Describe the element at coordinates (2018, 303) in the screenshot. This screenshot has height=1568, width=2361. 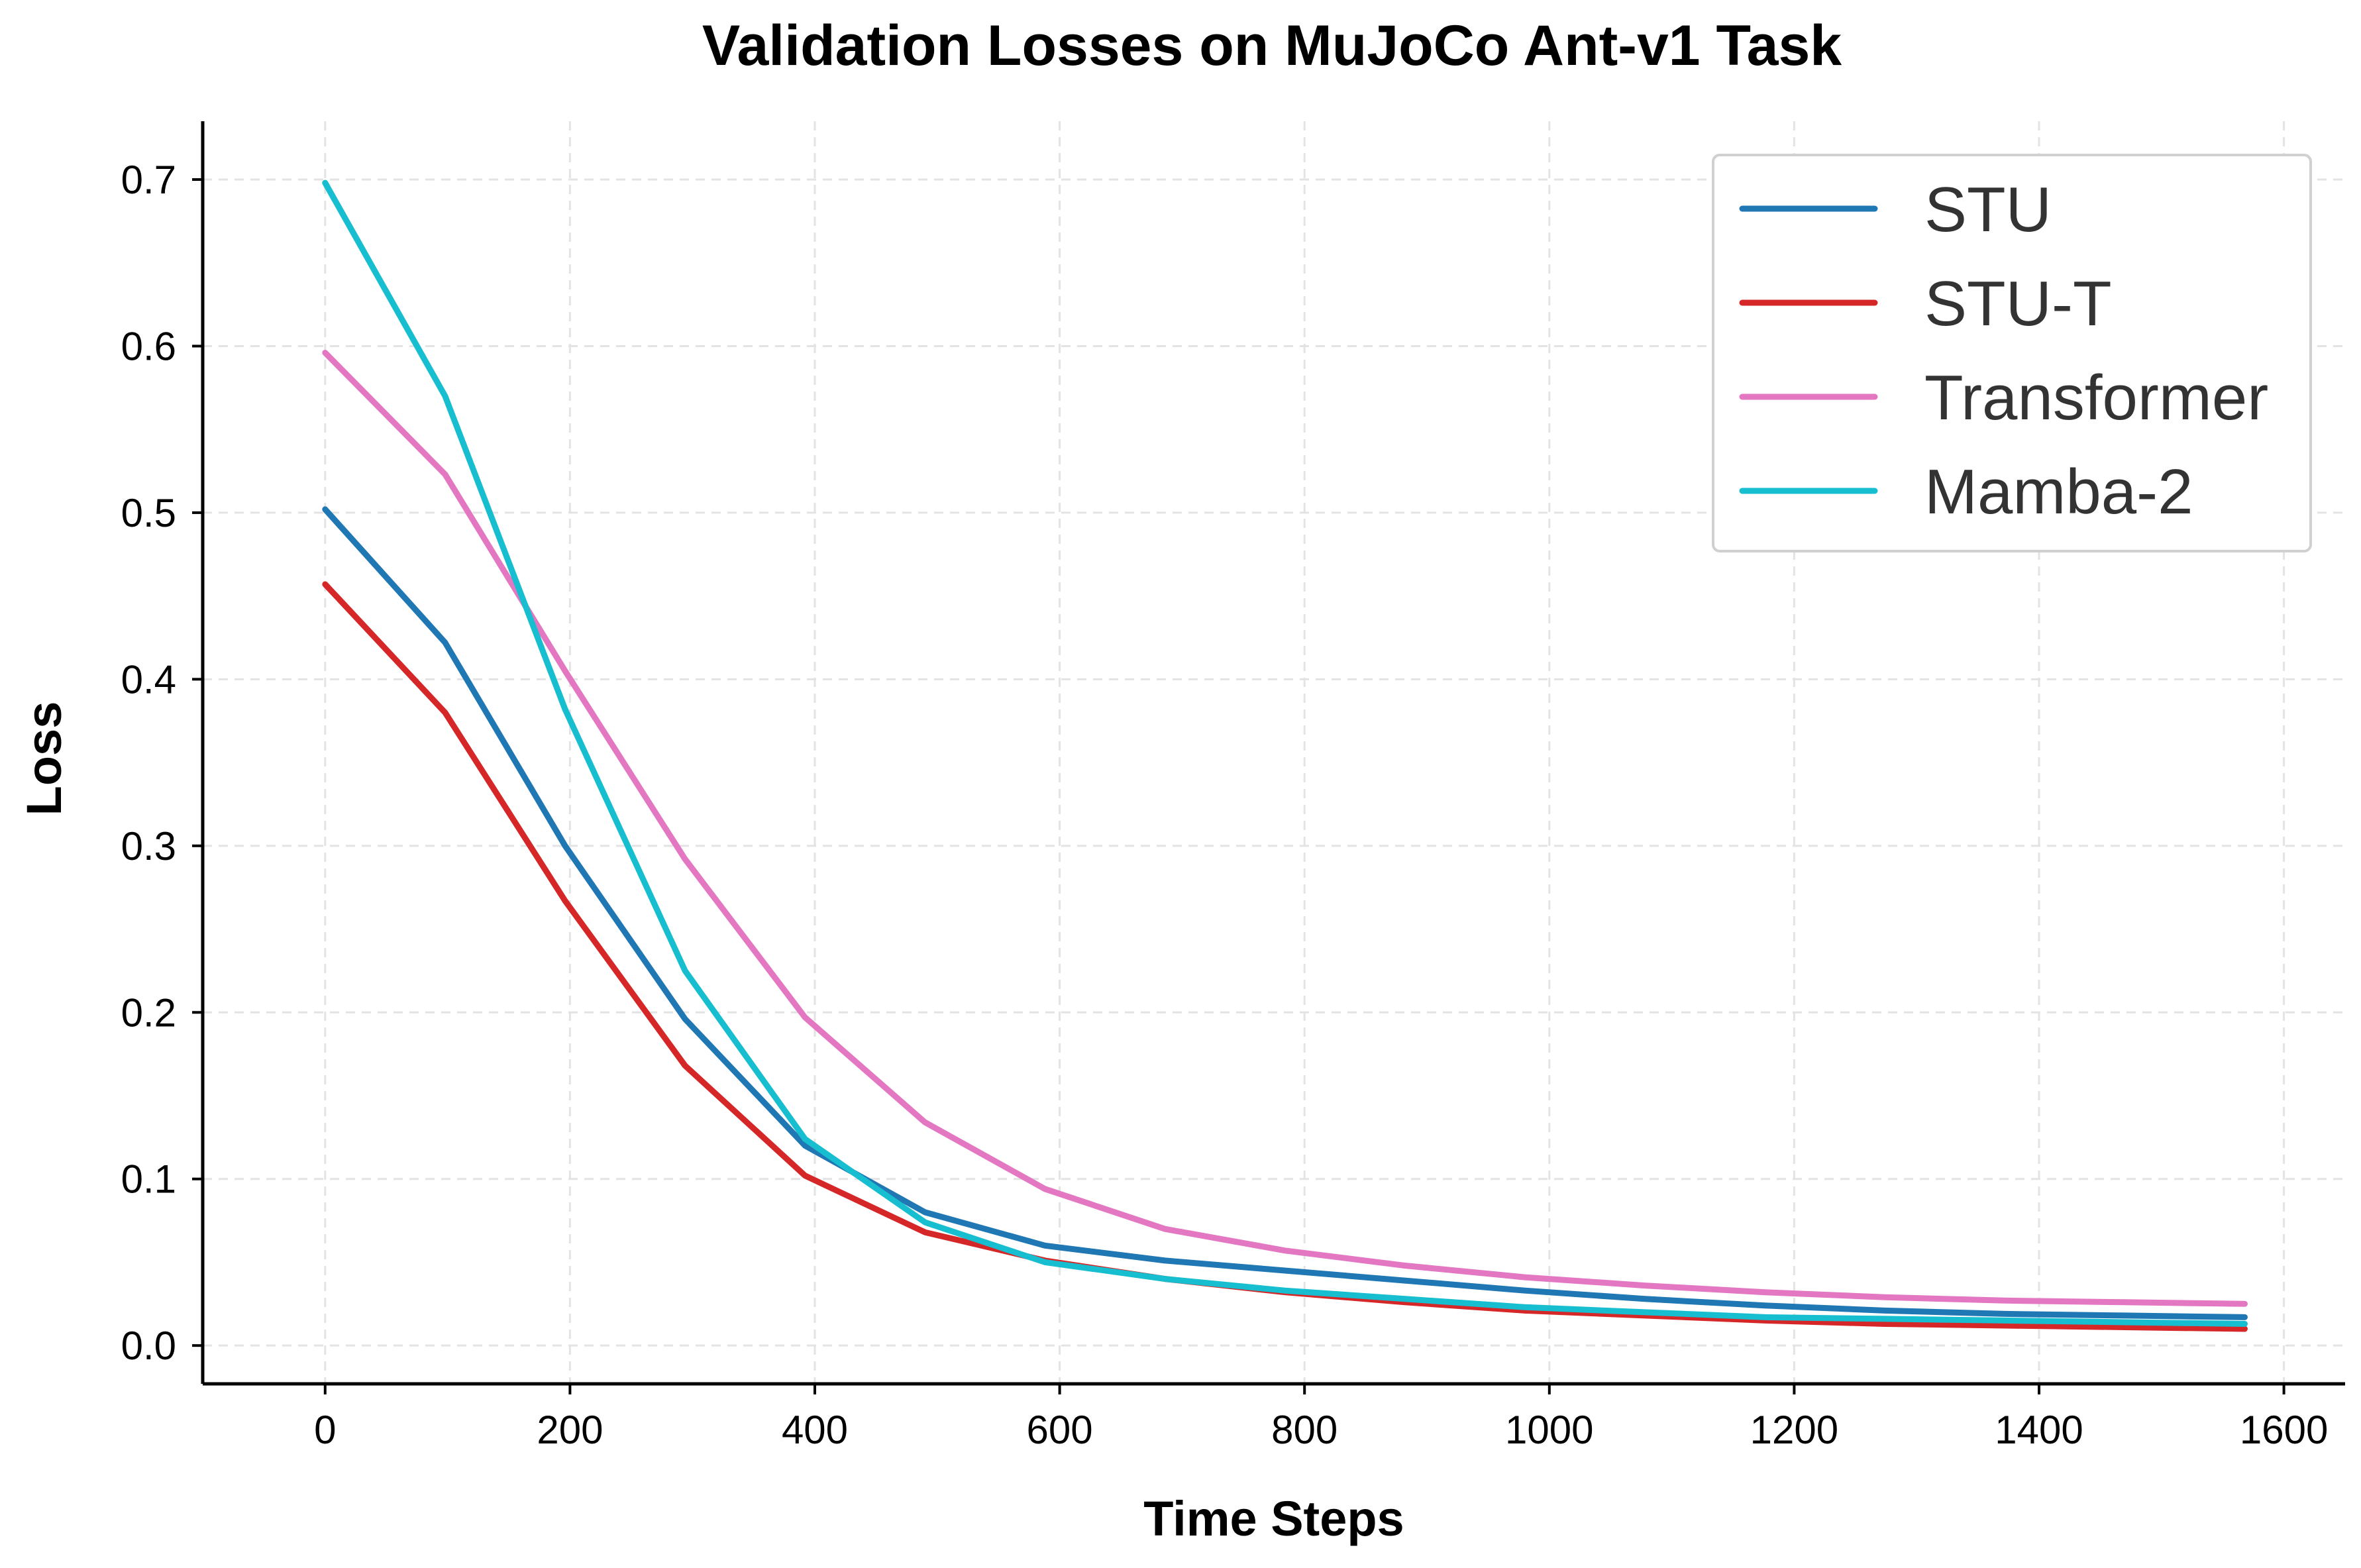
I see `legend-label: STU-T` at that location.